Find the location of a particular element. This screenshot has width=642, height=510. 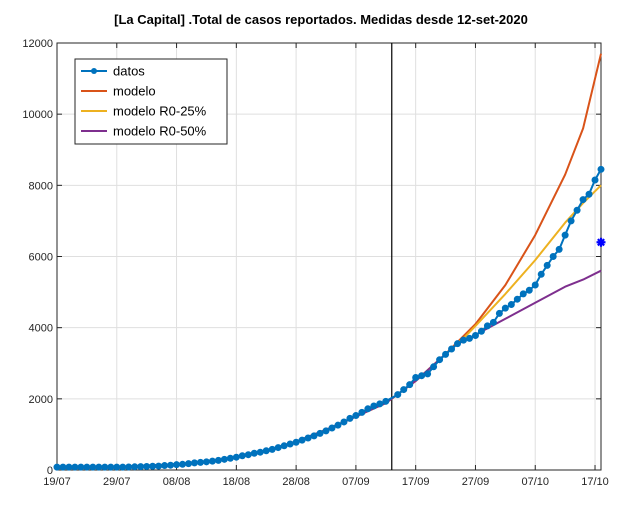

y-tick-label: 6000 is located at coordinates (41, 258).